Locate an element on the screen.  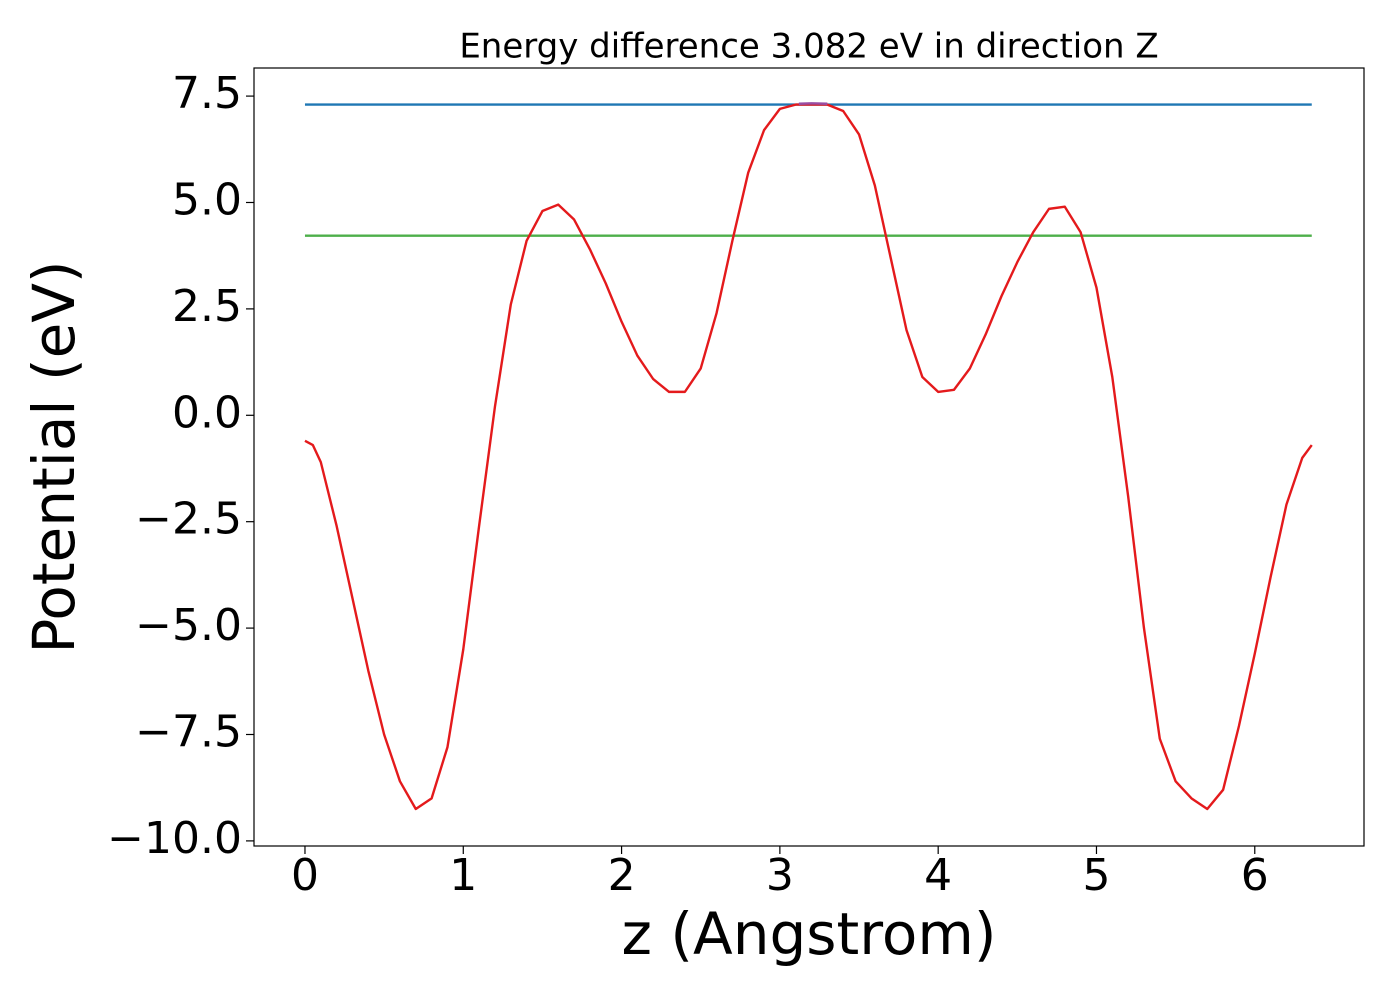
y-tick-label: −2.5 is located at coordinates (188, 519).